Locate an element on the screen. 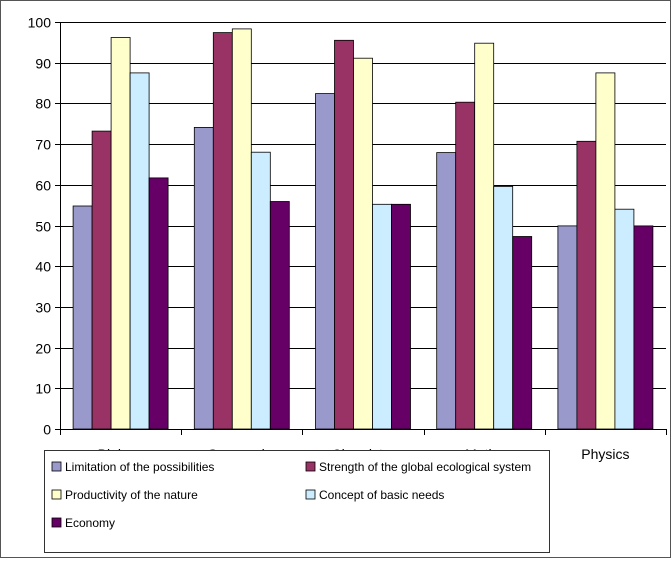 This screenshot has height=563, width=671. y-tick-label: 60 is located at coordinates (43, 186).